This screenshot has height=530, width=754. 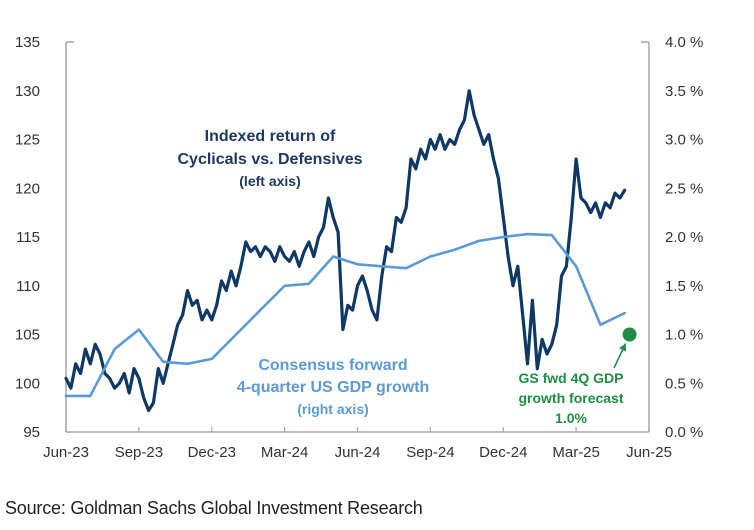 I want to click on left-tick-label: 130, so click(x=27, y=91).